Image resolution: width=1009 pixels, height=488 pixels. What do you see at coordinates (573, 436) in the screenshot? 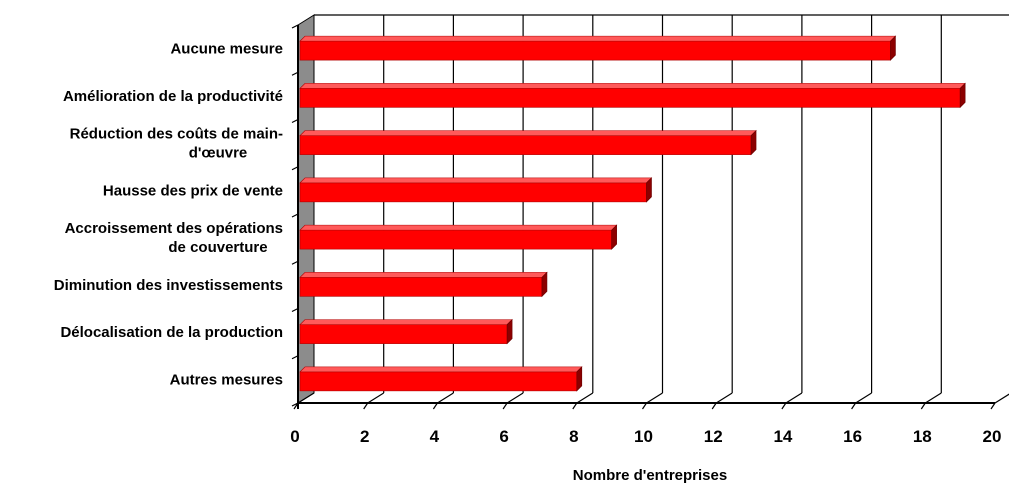
I see `x-tick-label: 8` at bounding box center [573, 436].